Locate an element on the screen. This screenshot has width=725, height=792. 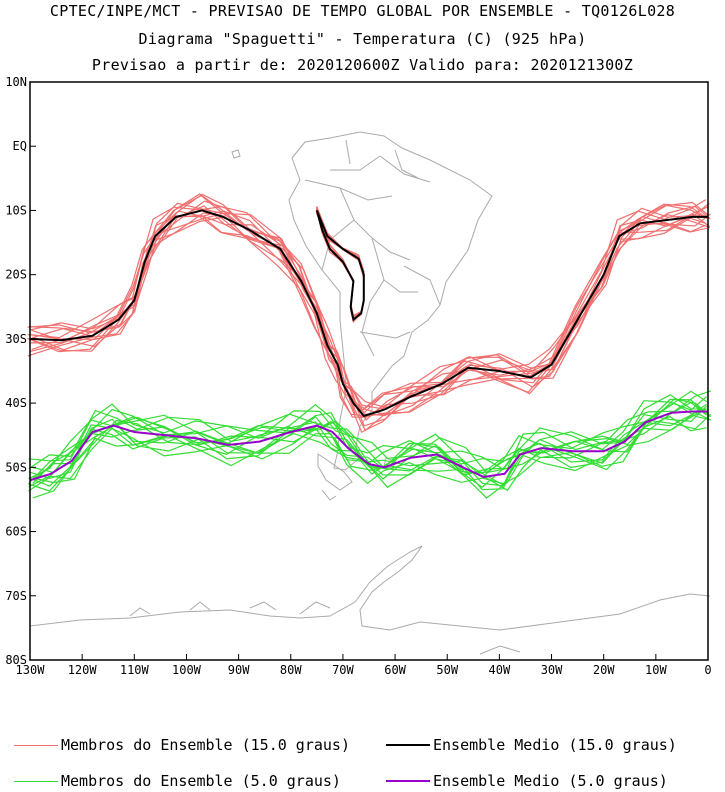
tierra-del-fuego-coast is located at coordinates (335, 477).